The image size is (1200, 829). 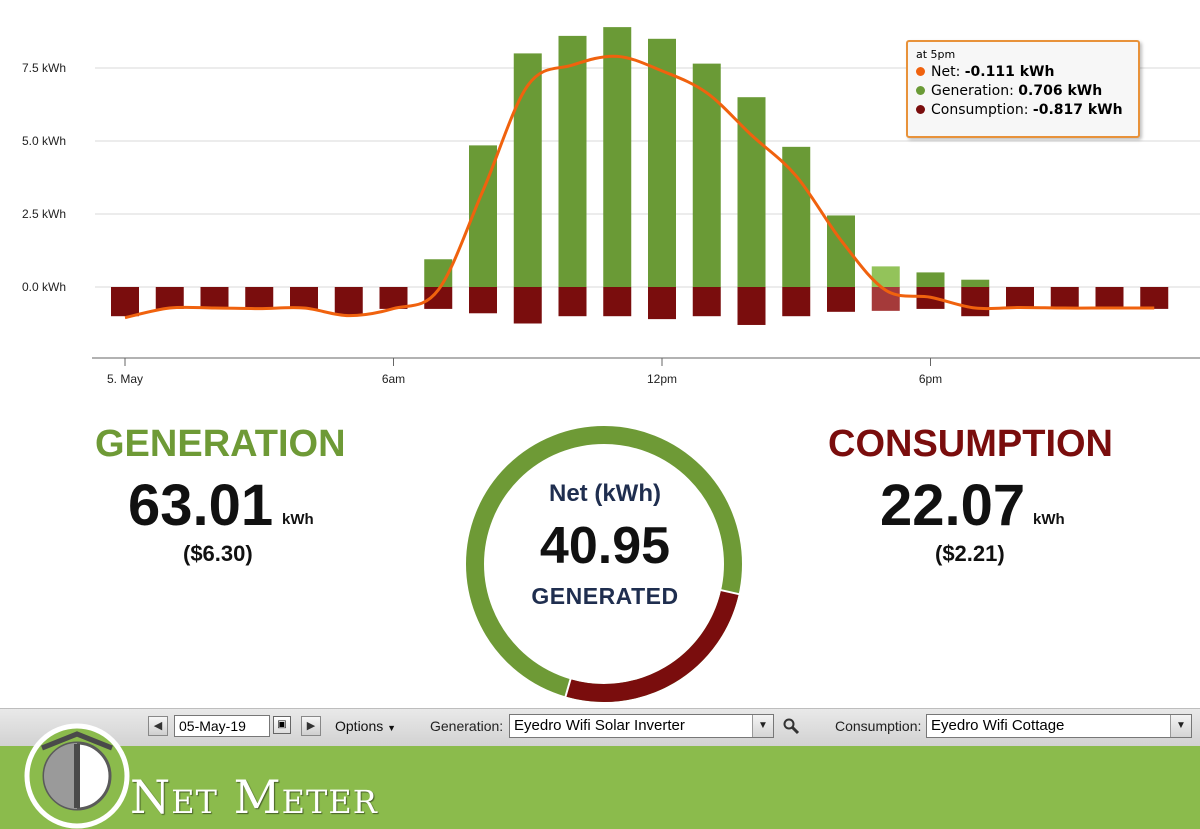 What do you see at coordinates (662, 379) in the screenshot?
I see `x-tick-label: 12pm` at bounding box center [662, 379].